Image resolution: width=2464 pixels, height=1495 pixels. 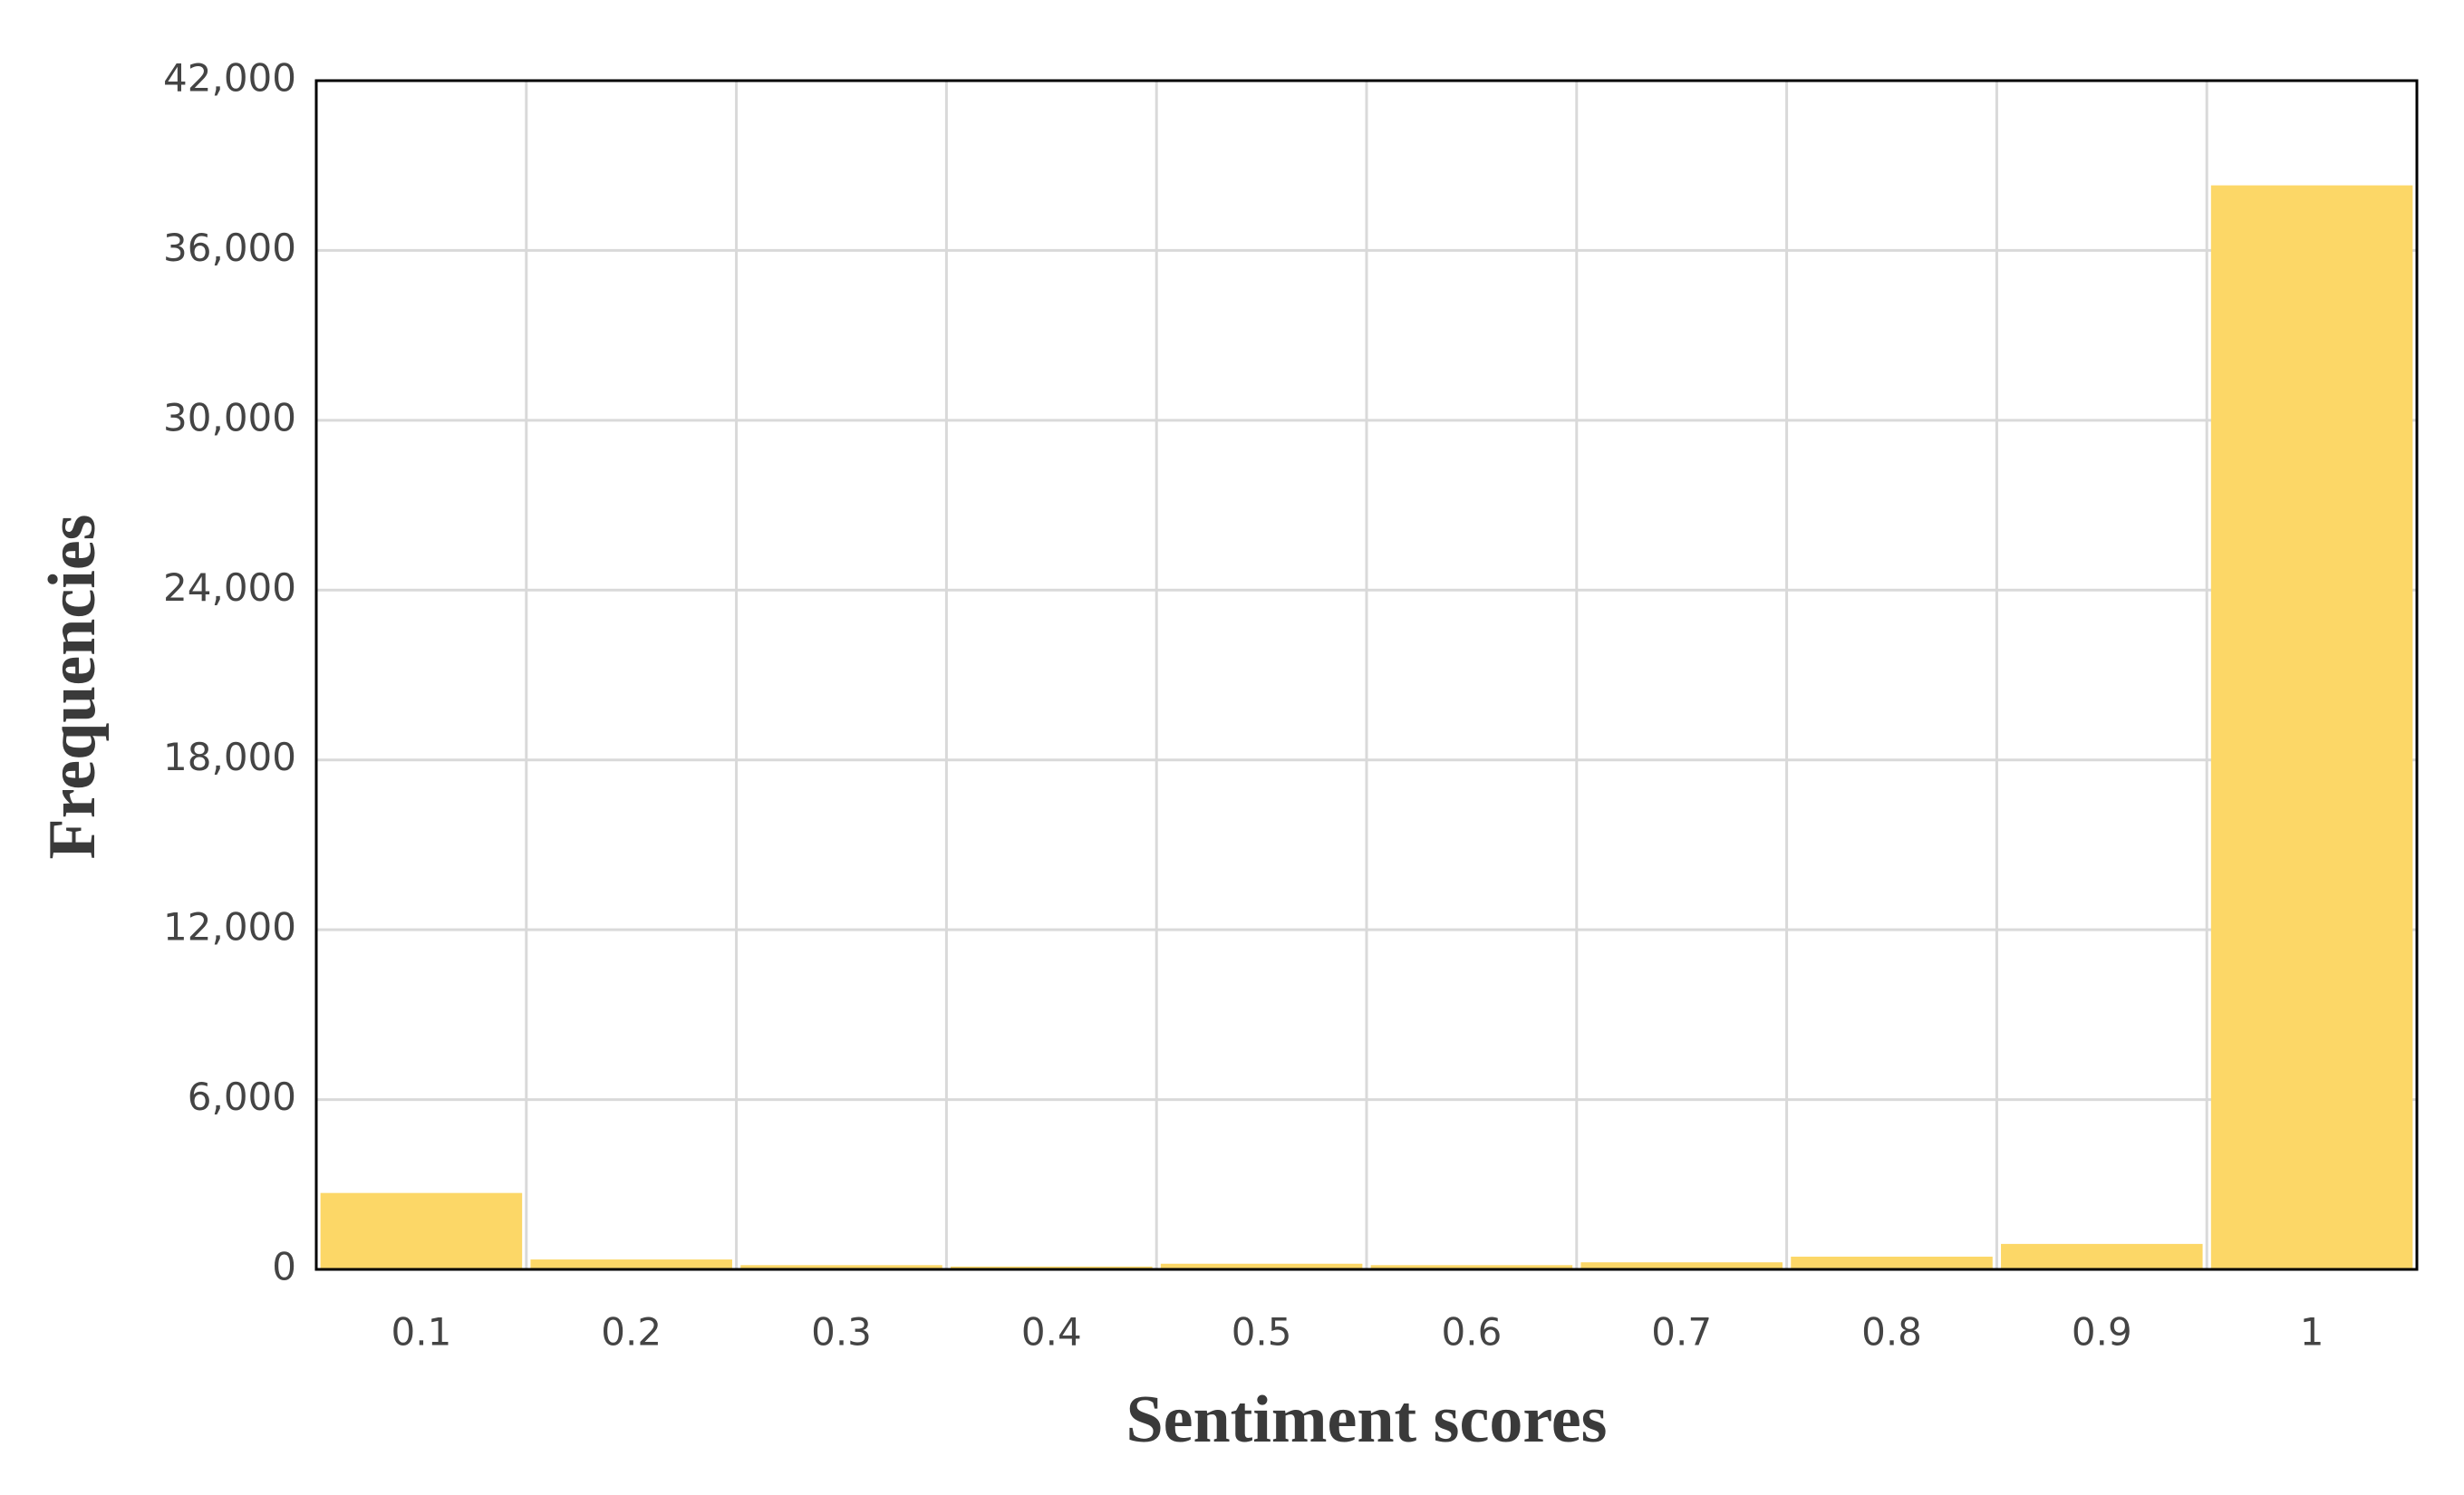 I want to click on x-axis-title: Sentiment scores, so click(x=1367, y=1420).